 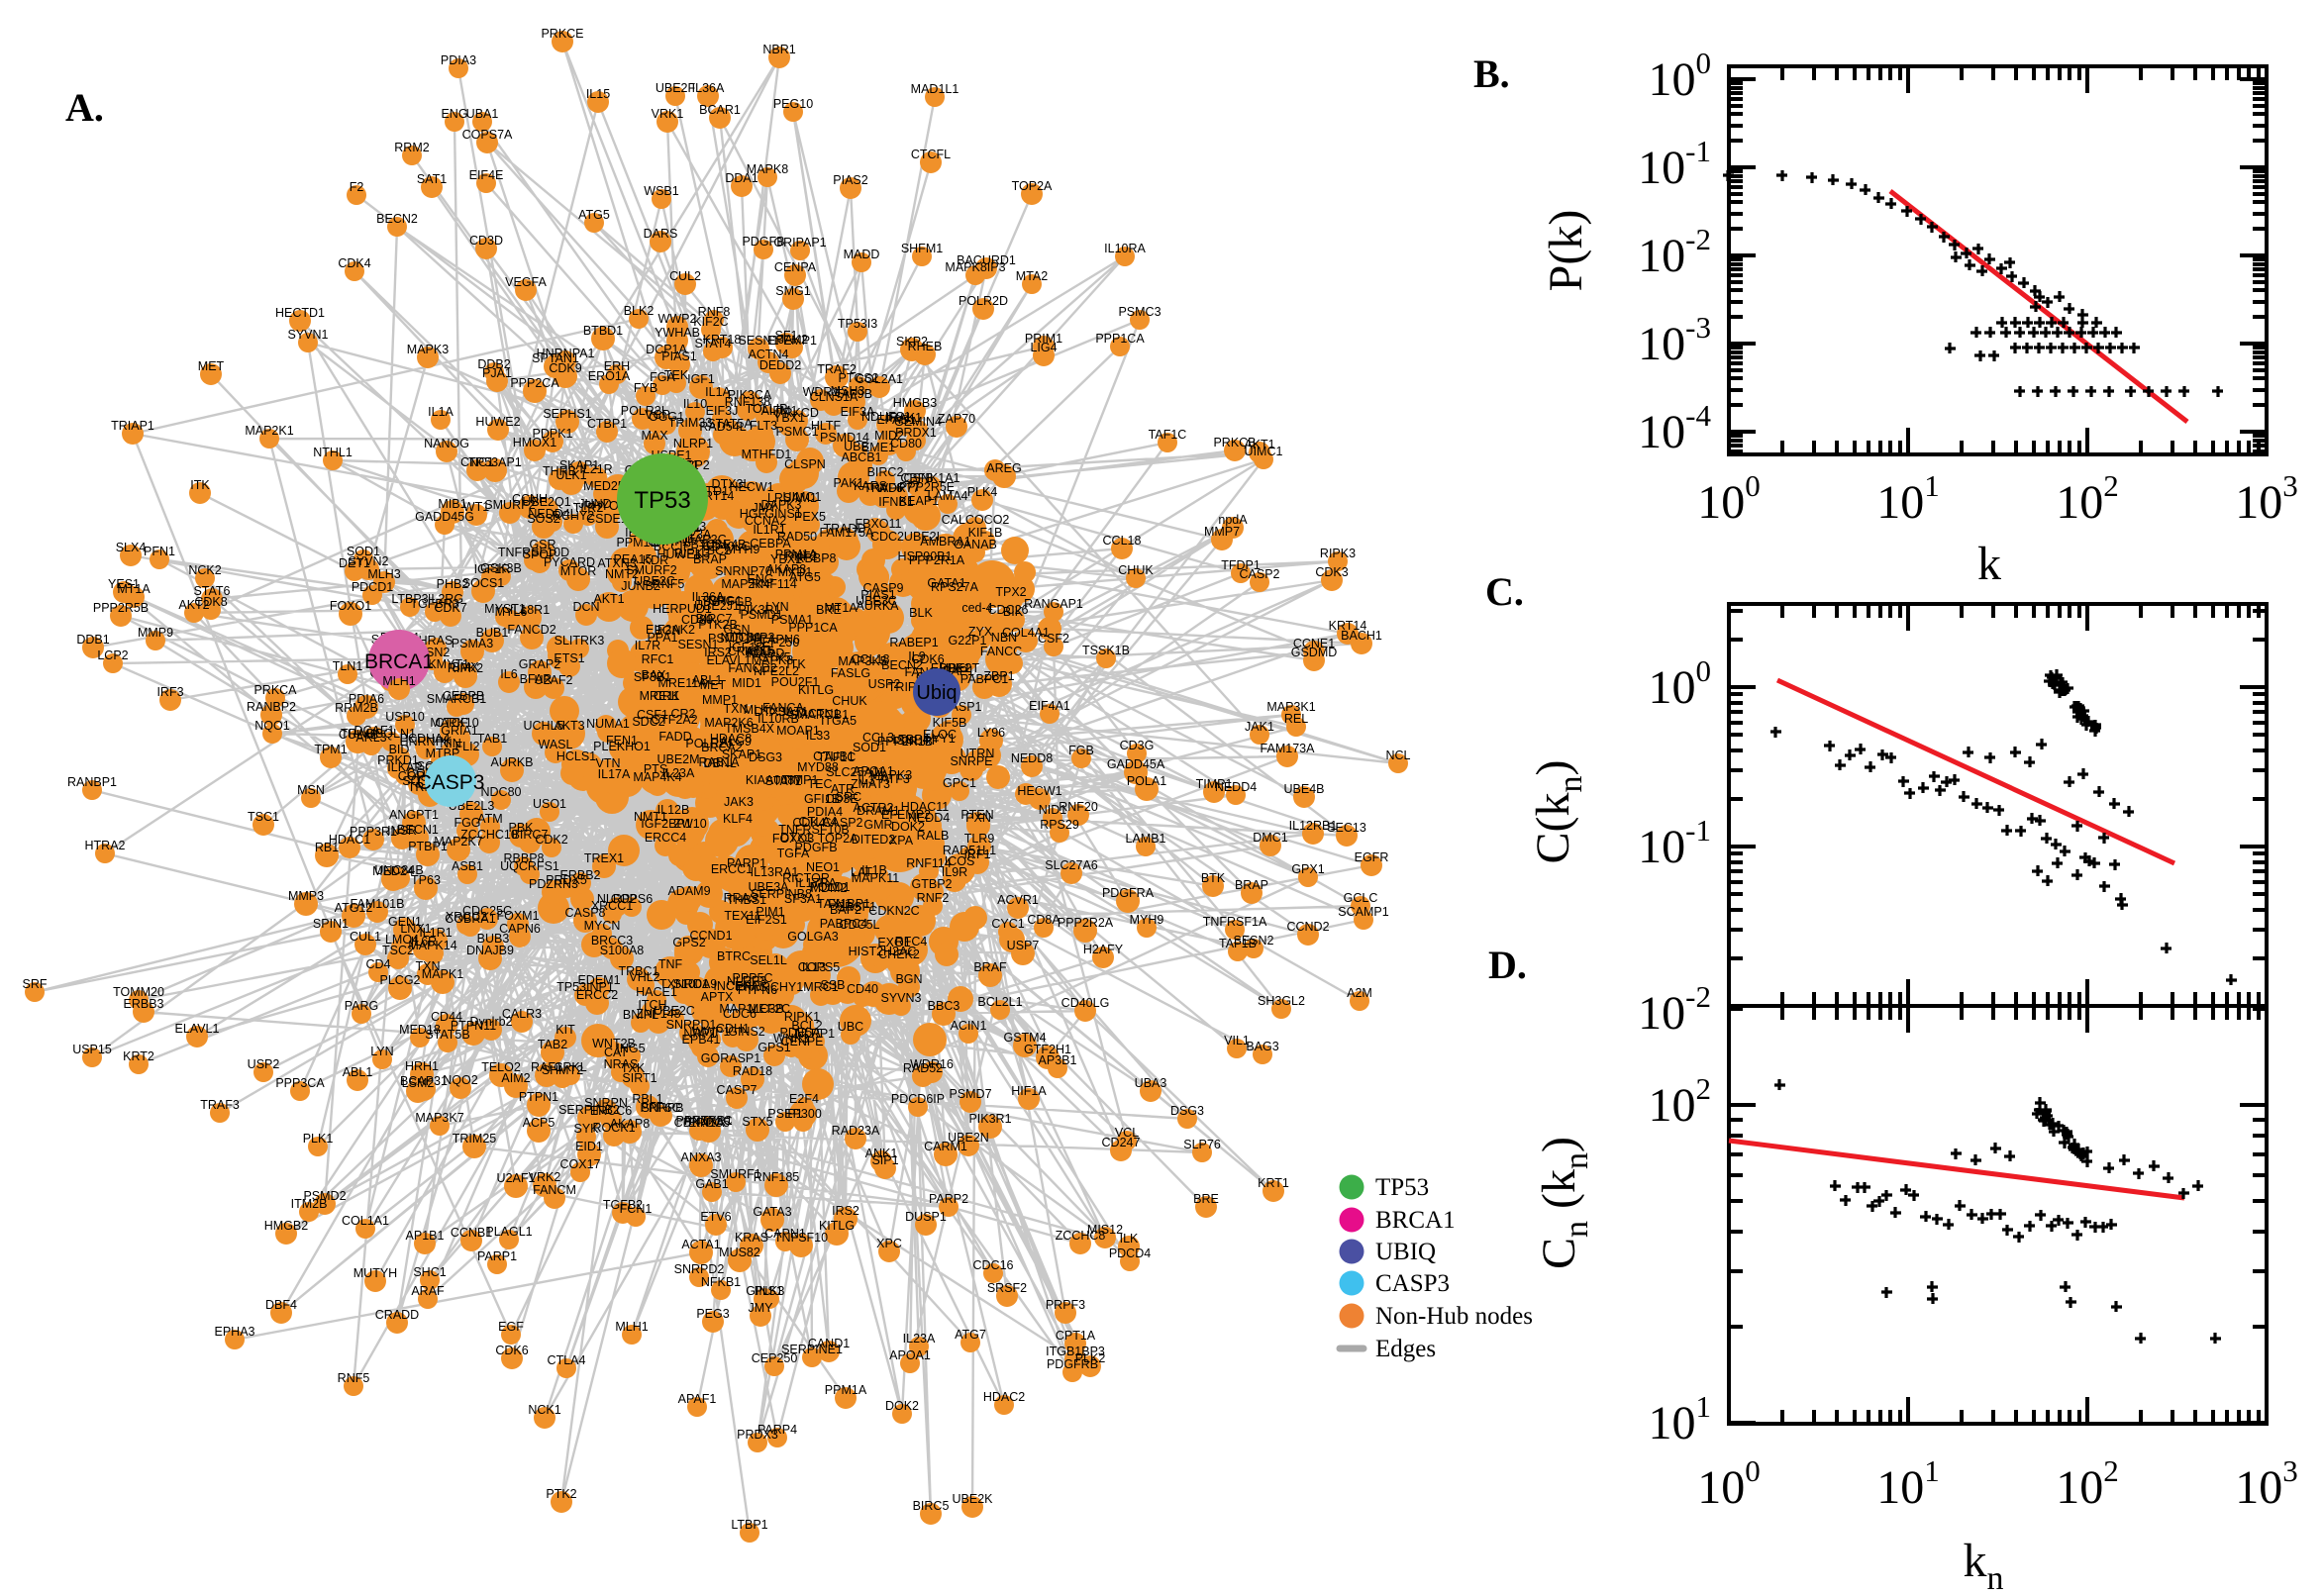 I want to click on svg-text: SCAMP1, so click(x=1363, y=912).